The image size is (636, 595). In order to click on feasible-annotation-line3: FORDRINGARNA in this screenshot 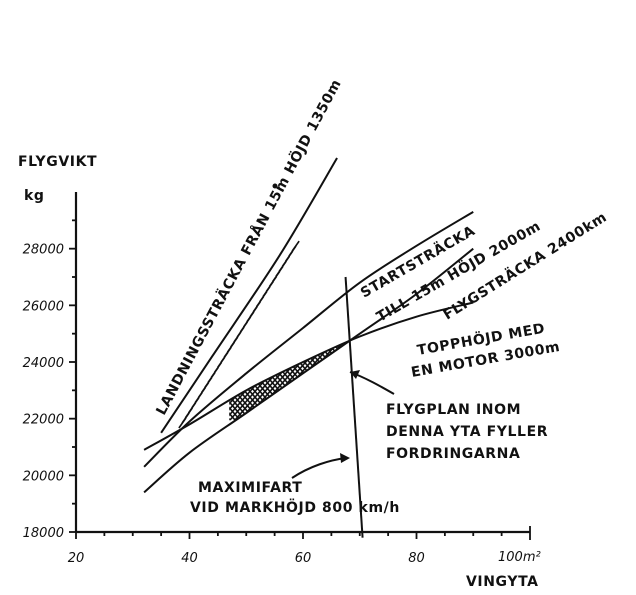, I will do `click(453, 454)`.